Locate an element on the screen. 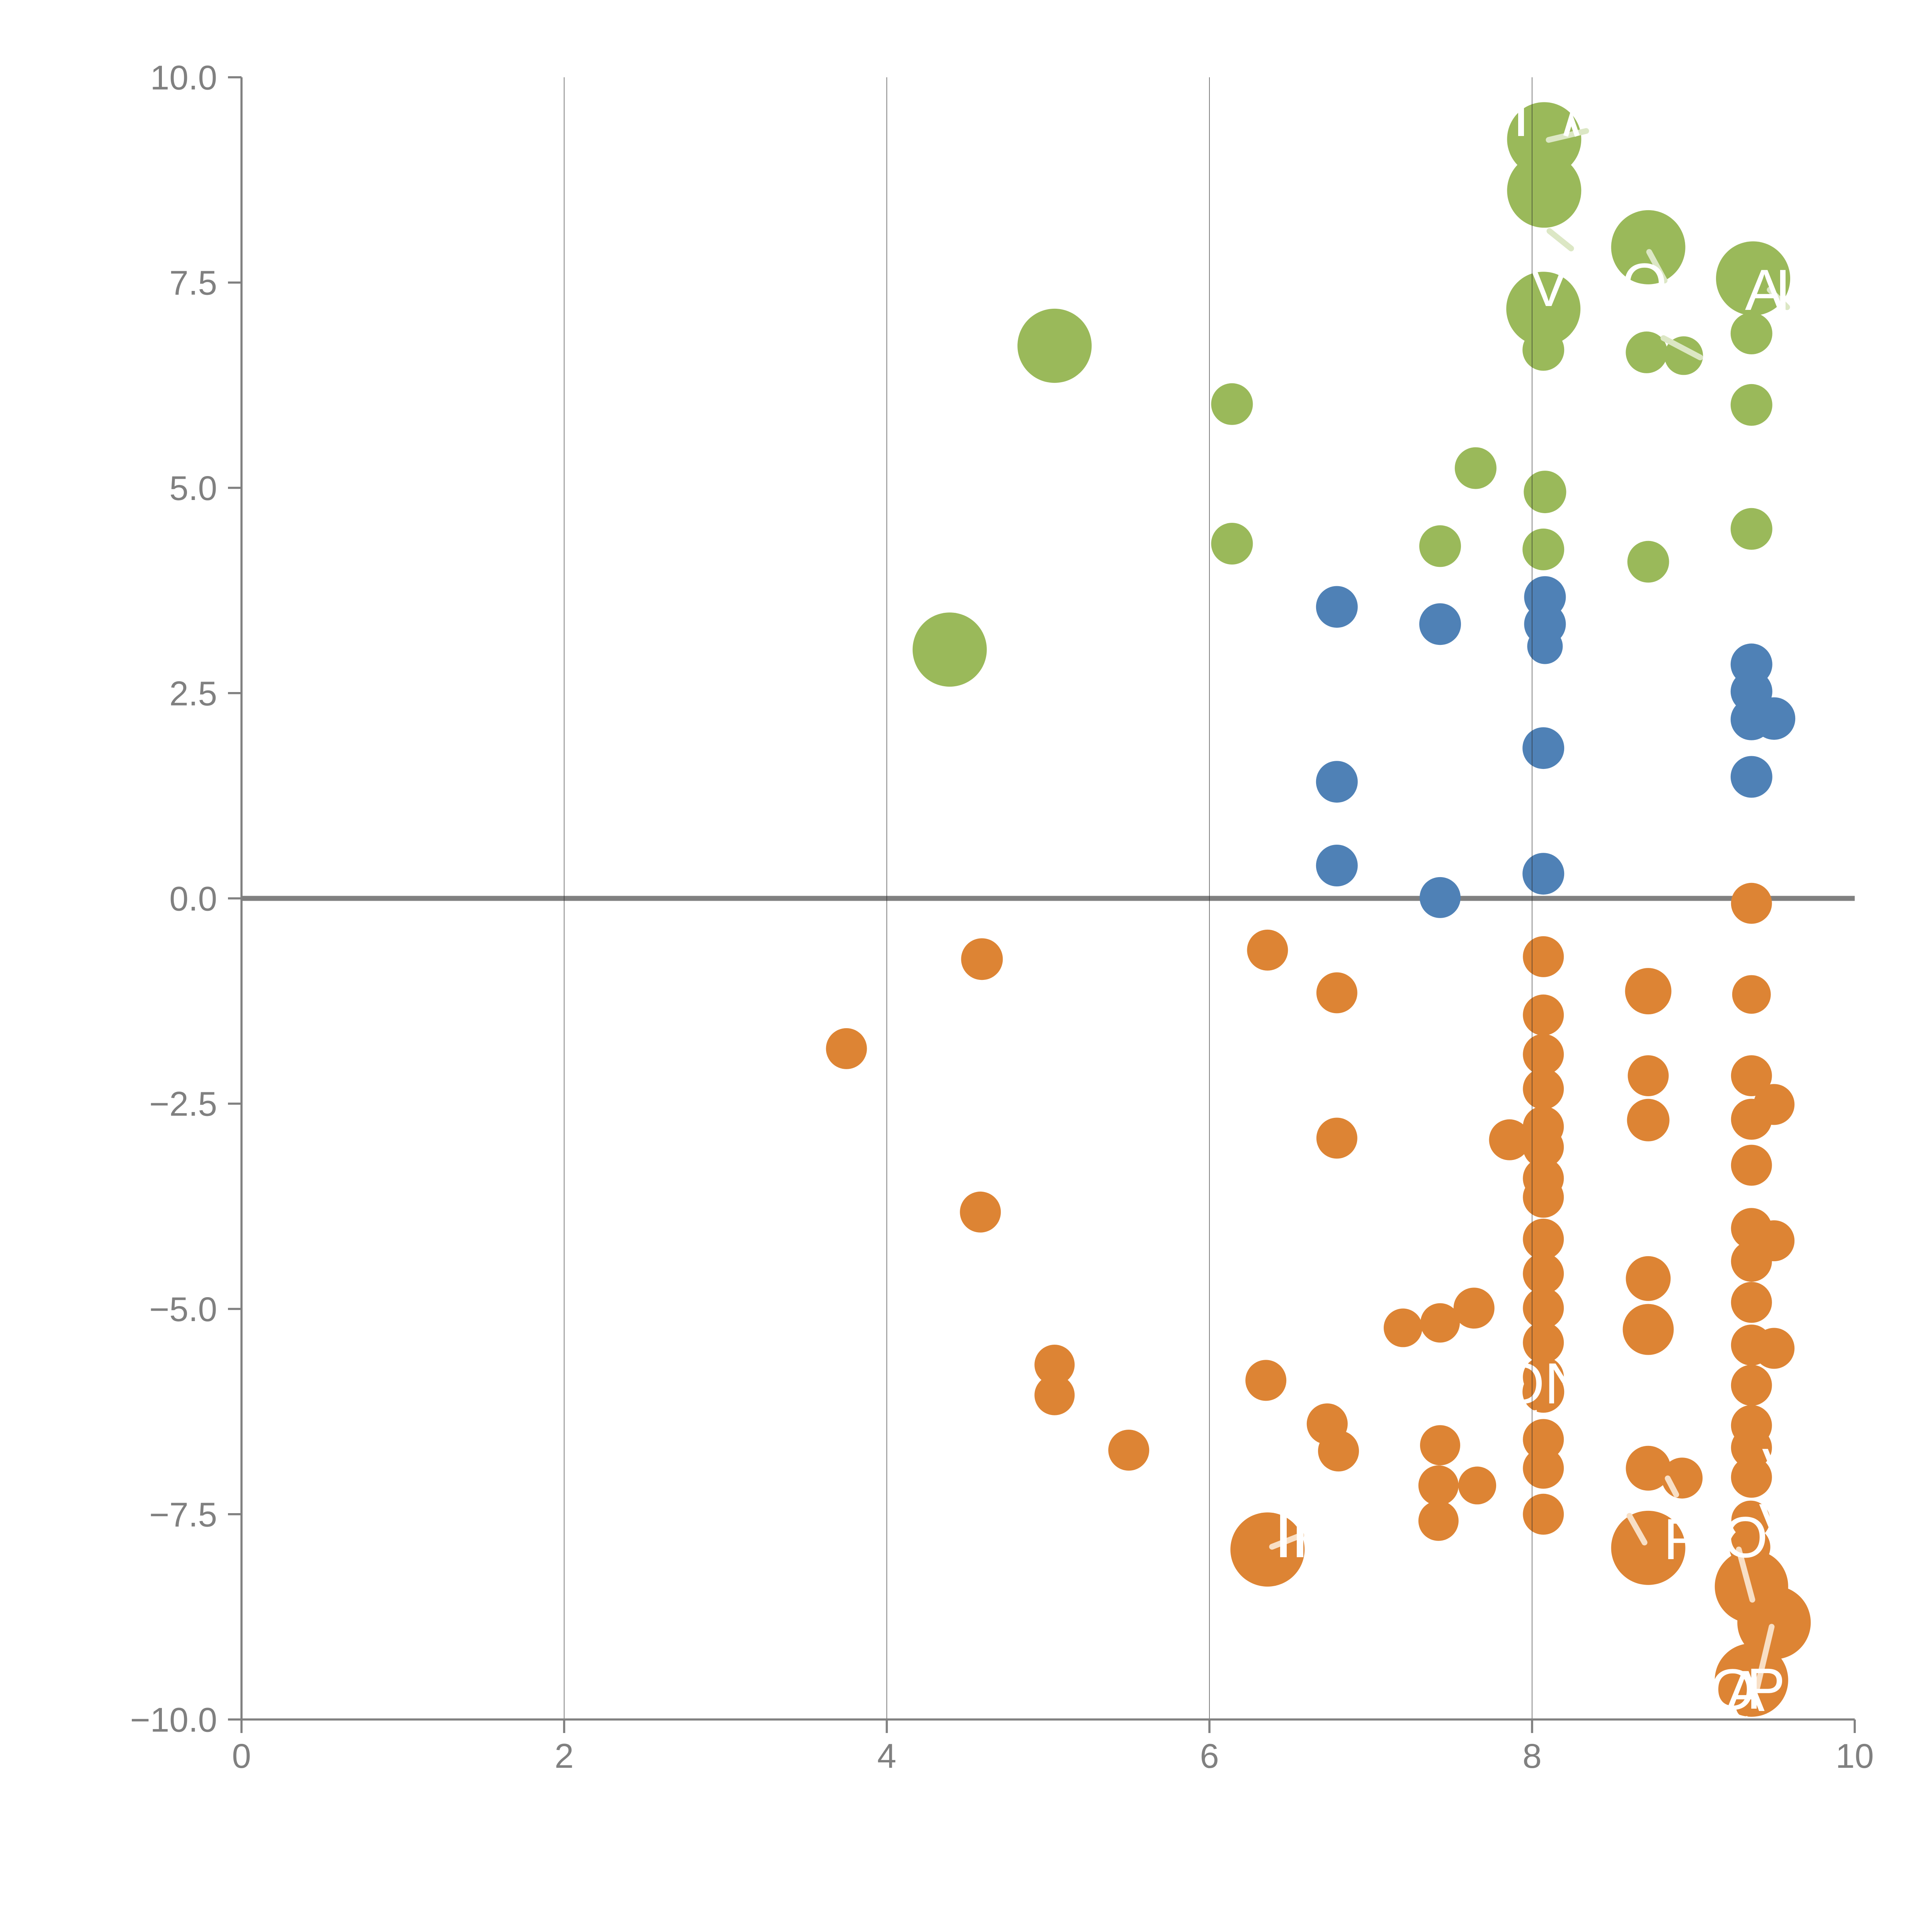  svg-text: Q is located at coordinates (1732, 1689).